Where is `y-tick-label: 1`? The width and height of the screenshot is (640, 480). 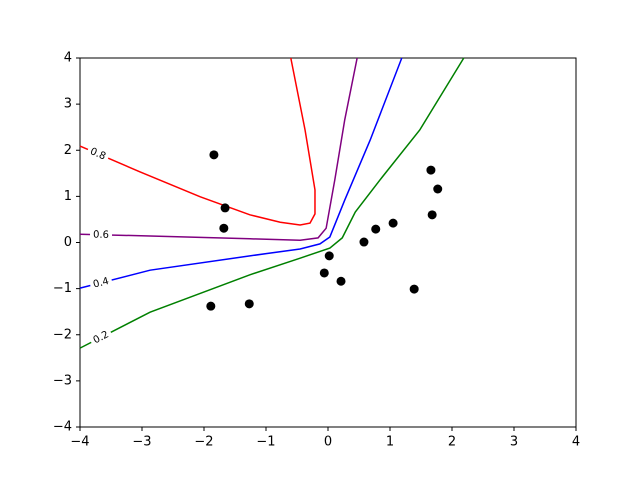 y-tick-label: 1 is located at coordinates (68, 196).